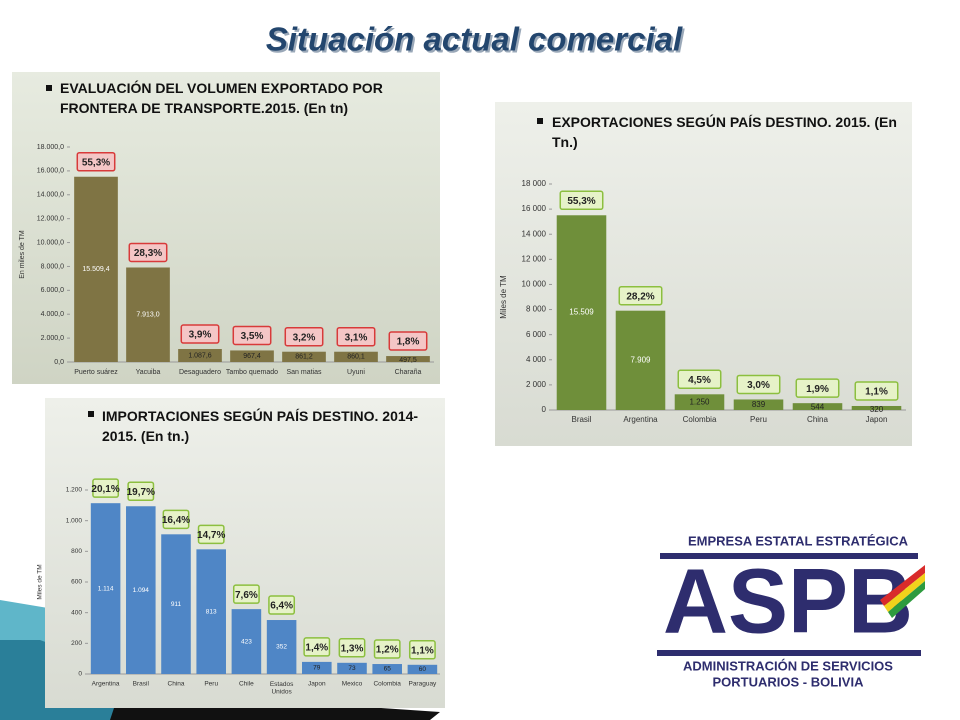 This screenshot has width=960, height=720. I want to click on value-label: 73, so click(352, 668).